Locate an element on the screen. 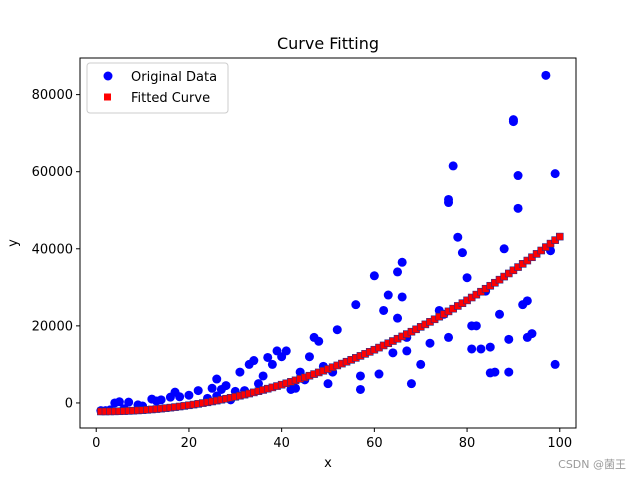 The width and height of the screenshot is (640, 480). y-axis-label: y is located at coordinates (13, 243).